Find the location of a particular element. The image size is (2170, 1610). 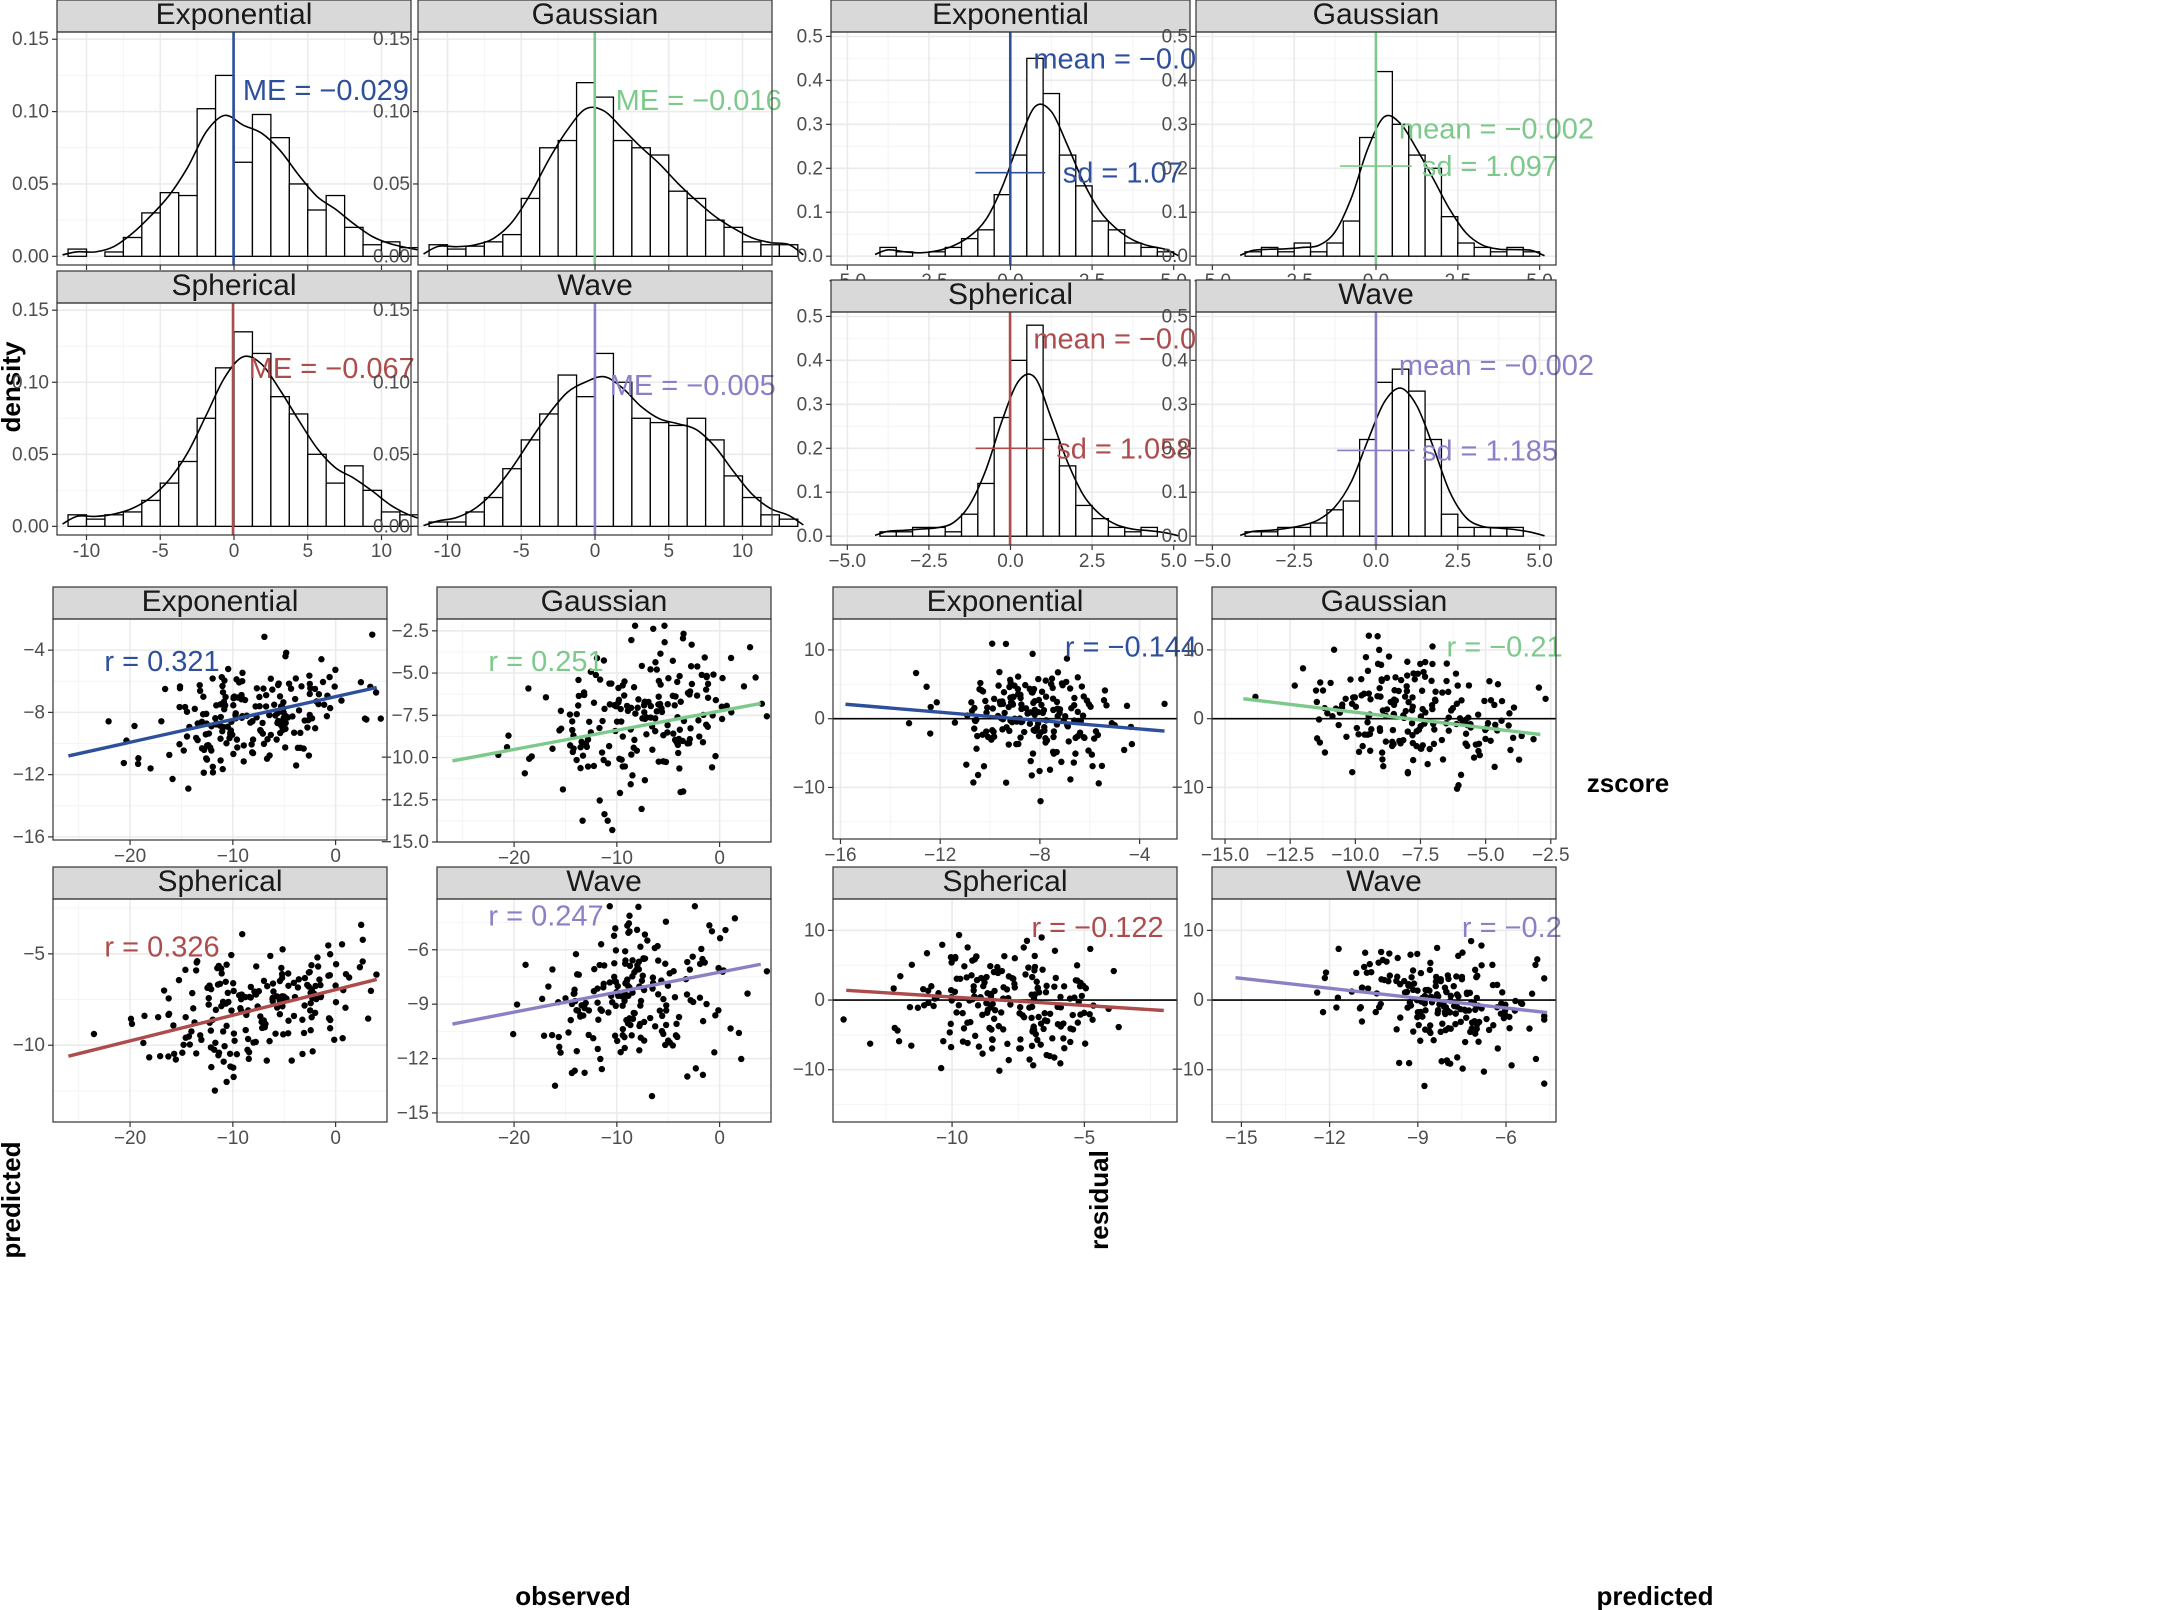

y-tick-label: −5 is located at coordinates (34, 954).